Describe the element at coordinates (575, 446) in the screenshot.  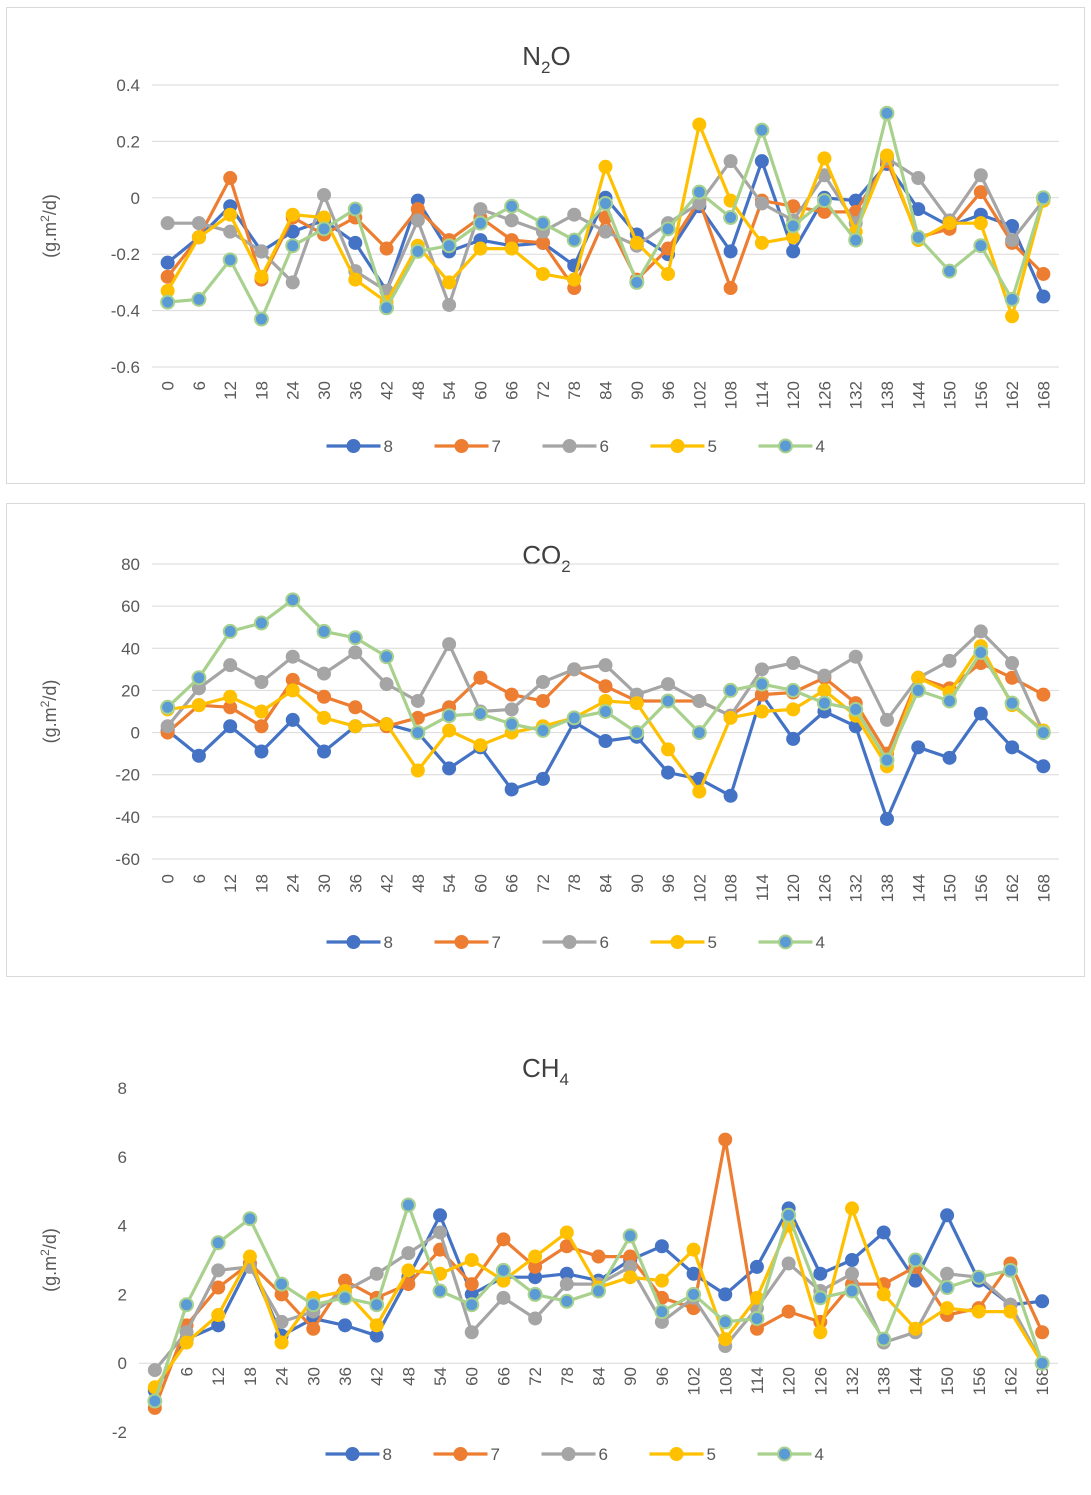
I see `legend-item-6: 6` at that location.